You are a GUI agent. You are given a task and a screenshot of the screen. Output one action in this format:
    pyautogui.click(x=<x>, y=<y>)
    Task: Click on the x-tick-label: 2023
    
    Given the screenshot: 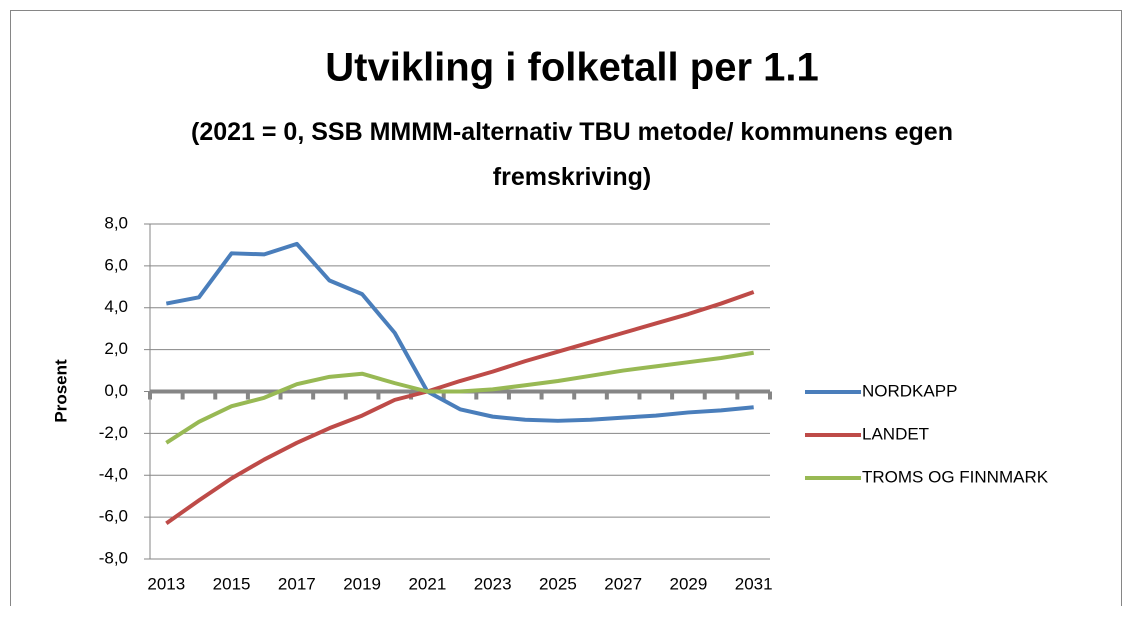 What is the action you would take?
    pyautogui.click(x=493, y=583)
    